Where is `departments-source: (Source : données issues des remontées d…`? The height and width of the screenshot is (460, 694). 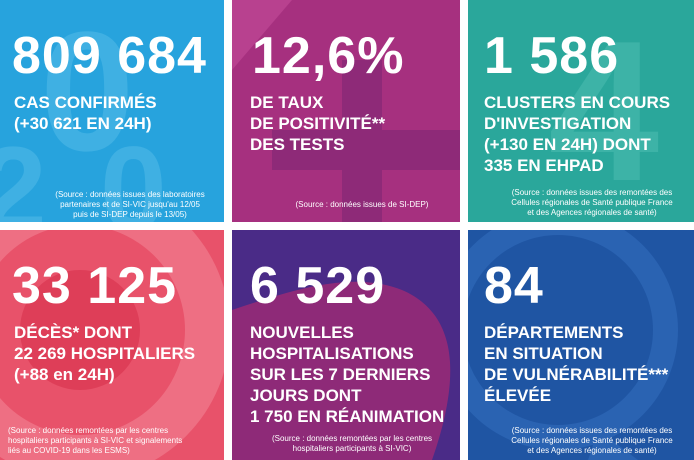
departments-source: (Source : données issues des remontées d… is located at coordinates (592, 440).